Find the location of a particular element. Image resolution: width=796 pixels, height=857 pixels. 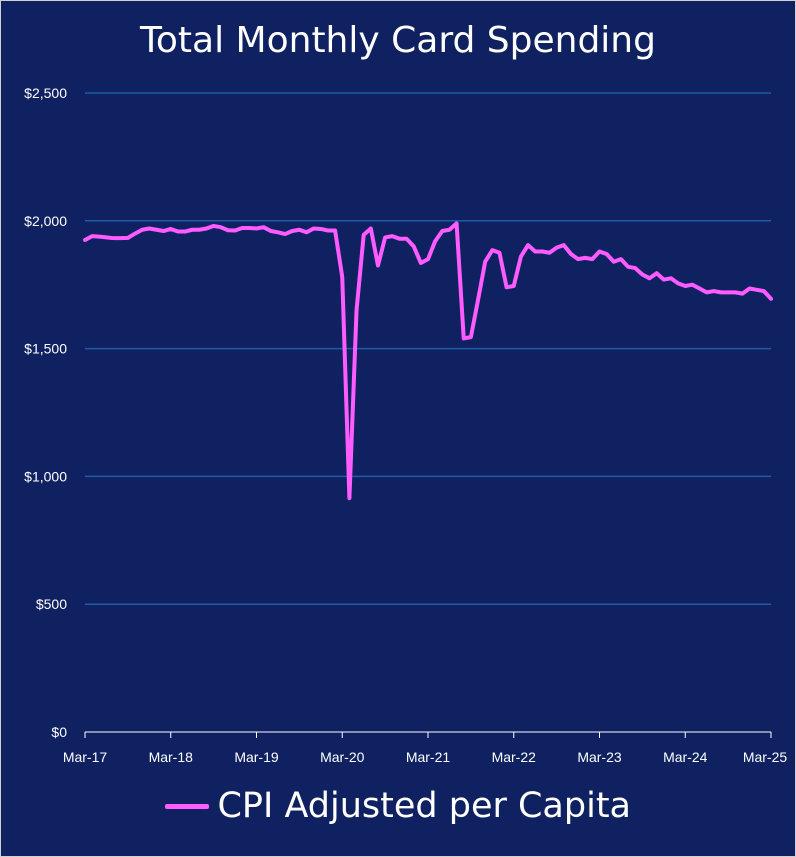

x-tick-label: Mar-24 is located at coordinates (685, 757).